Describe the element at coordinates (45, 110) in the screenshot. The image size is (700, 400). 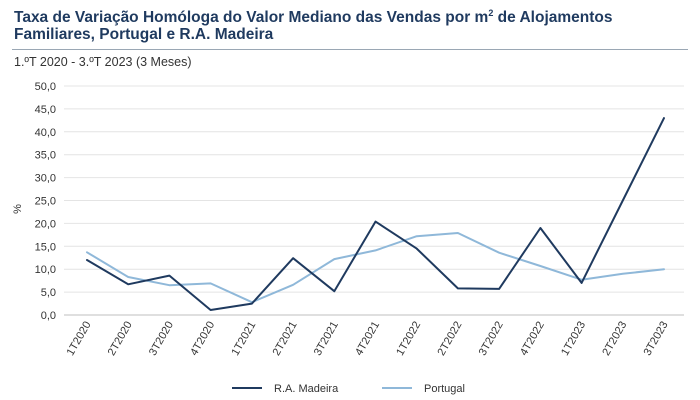
I see `y-tick-label: 45,0` at that location.